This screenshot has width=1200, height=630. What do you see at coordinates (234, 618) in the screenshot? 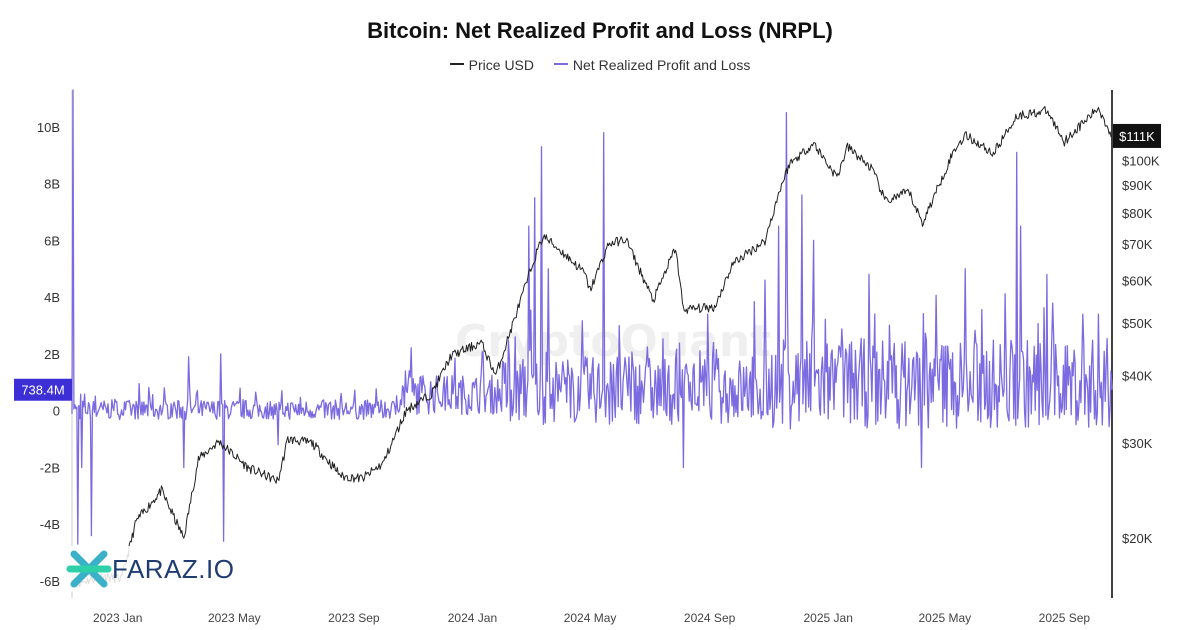
I see `x-tick-label: 2023 May` at bounding box center [234, 618].